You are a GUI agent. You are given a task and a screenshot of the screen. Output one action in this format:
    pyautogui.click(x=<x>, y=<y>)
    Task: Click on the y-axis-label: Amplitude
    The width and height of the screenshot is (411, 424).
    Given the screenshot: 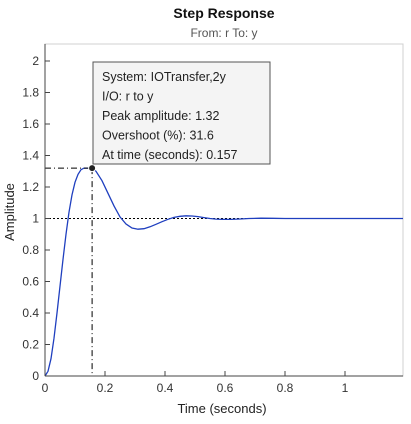 What is the action you would take?
    pyautogui.click(x=9, y=212)
    